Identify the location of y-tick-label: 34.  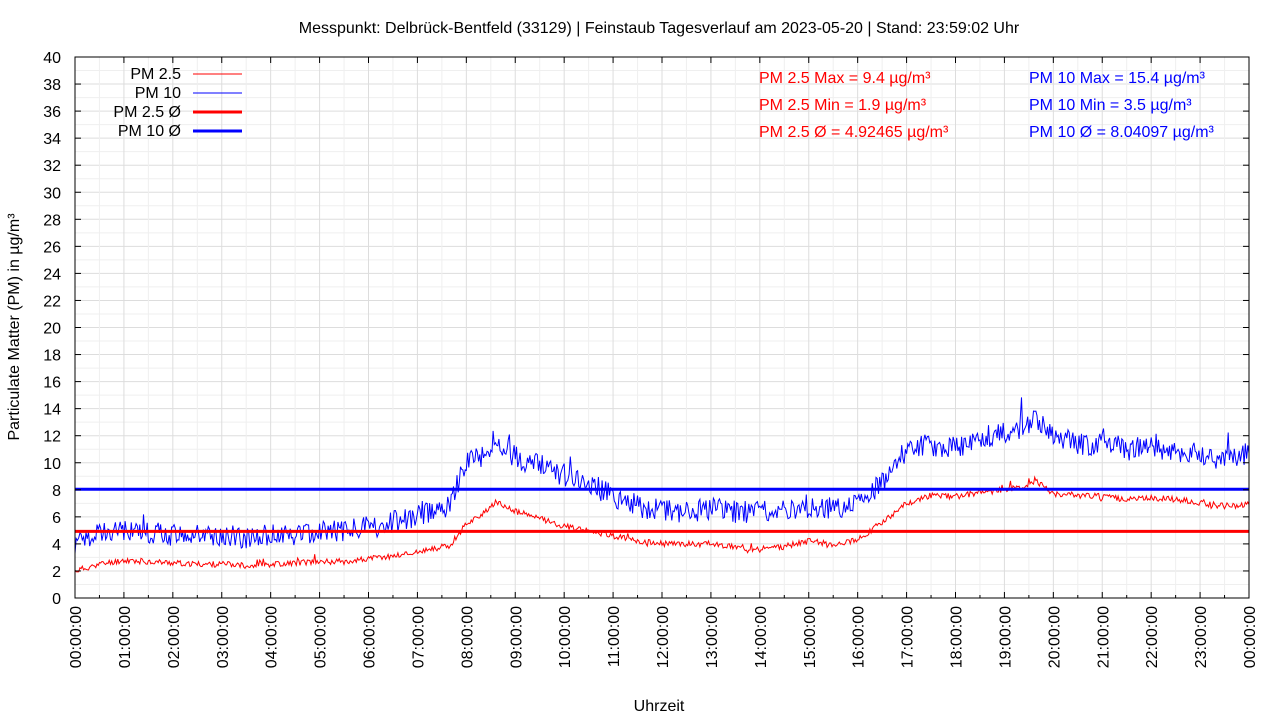
(52, 139).